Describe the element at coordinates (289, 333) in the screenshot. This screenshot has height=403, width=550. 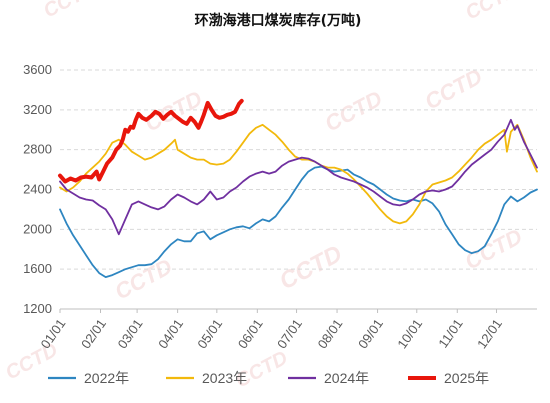
I see `x-tick-label: 07/01` at that location.